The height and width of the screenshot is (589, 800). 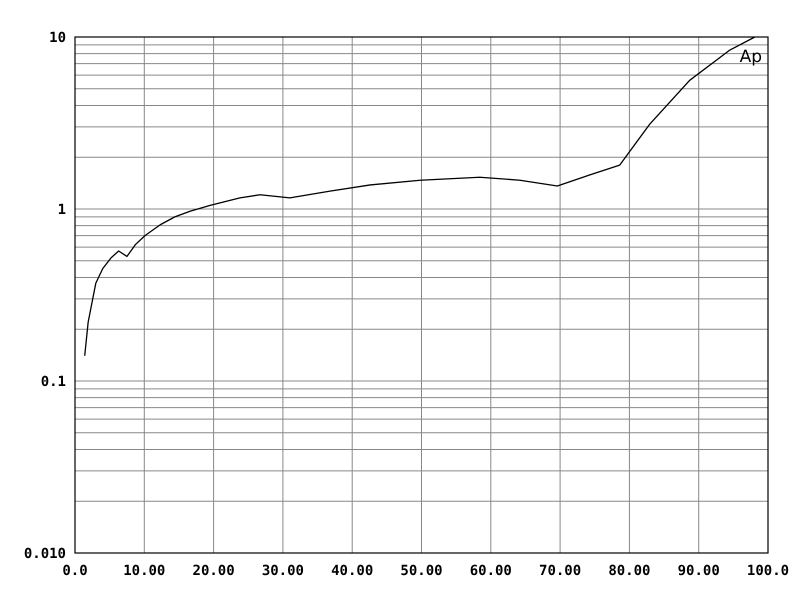 What do you see at coordinates (699, 571) in the screenshot?
I see `x-tick-label: 90.00` at bounding box center [699, 571].